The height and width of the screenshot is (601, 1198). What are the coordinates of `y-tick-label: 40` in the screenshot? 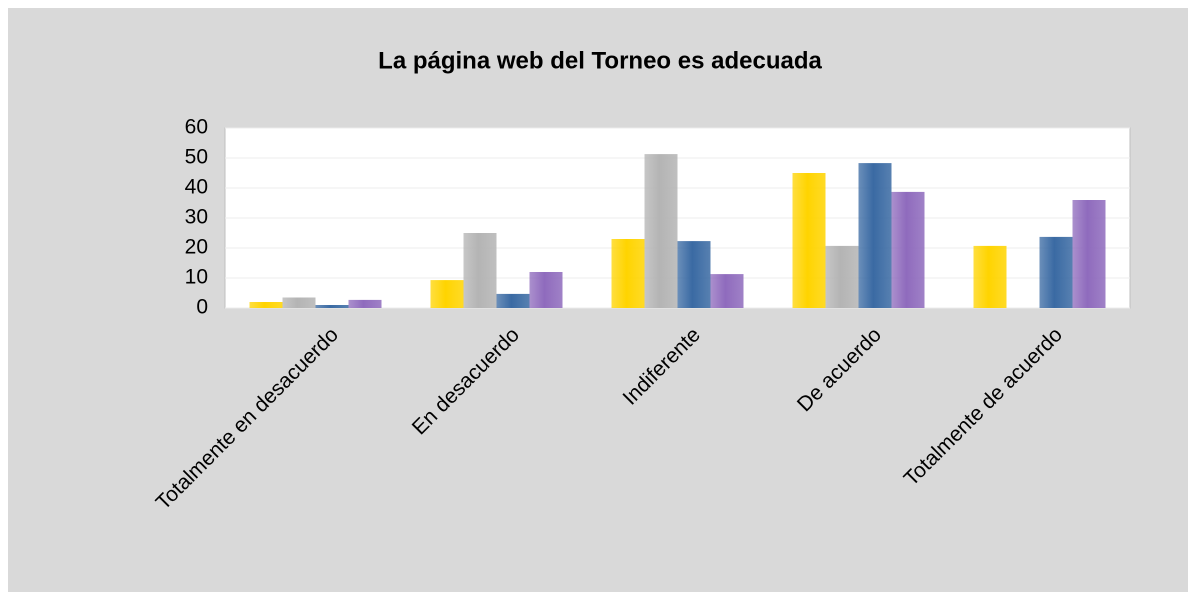 It's located at (196, 187).